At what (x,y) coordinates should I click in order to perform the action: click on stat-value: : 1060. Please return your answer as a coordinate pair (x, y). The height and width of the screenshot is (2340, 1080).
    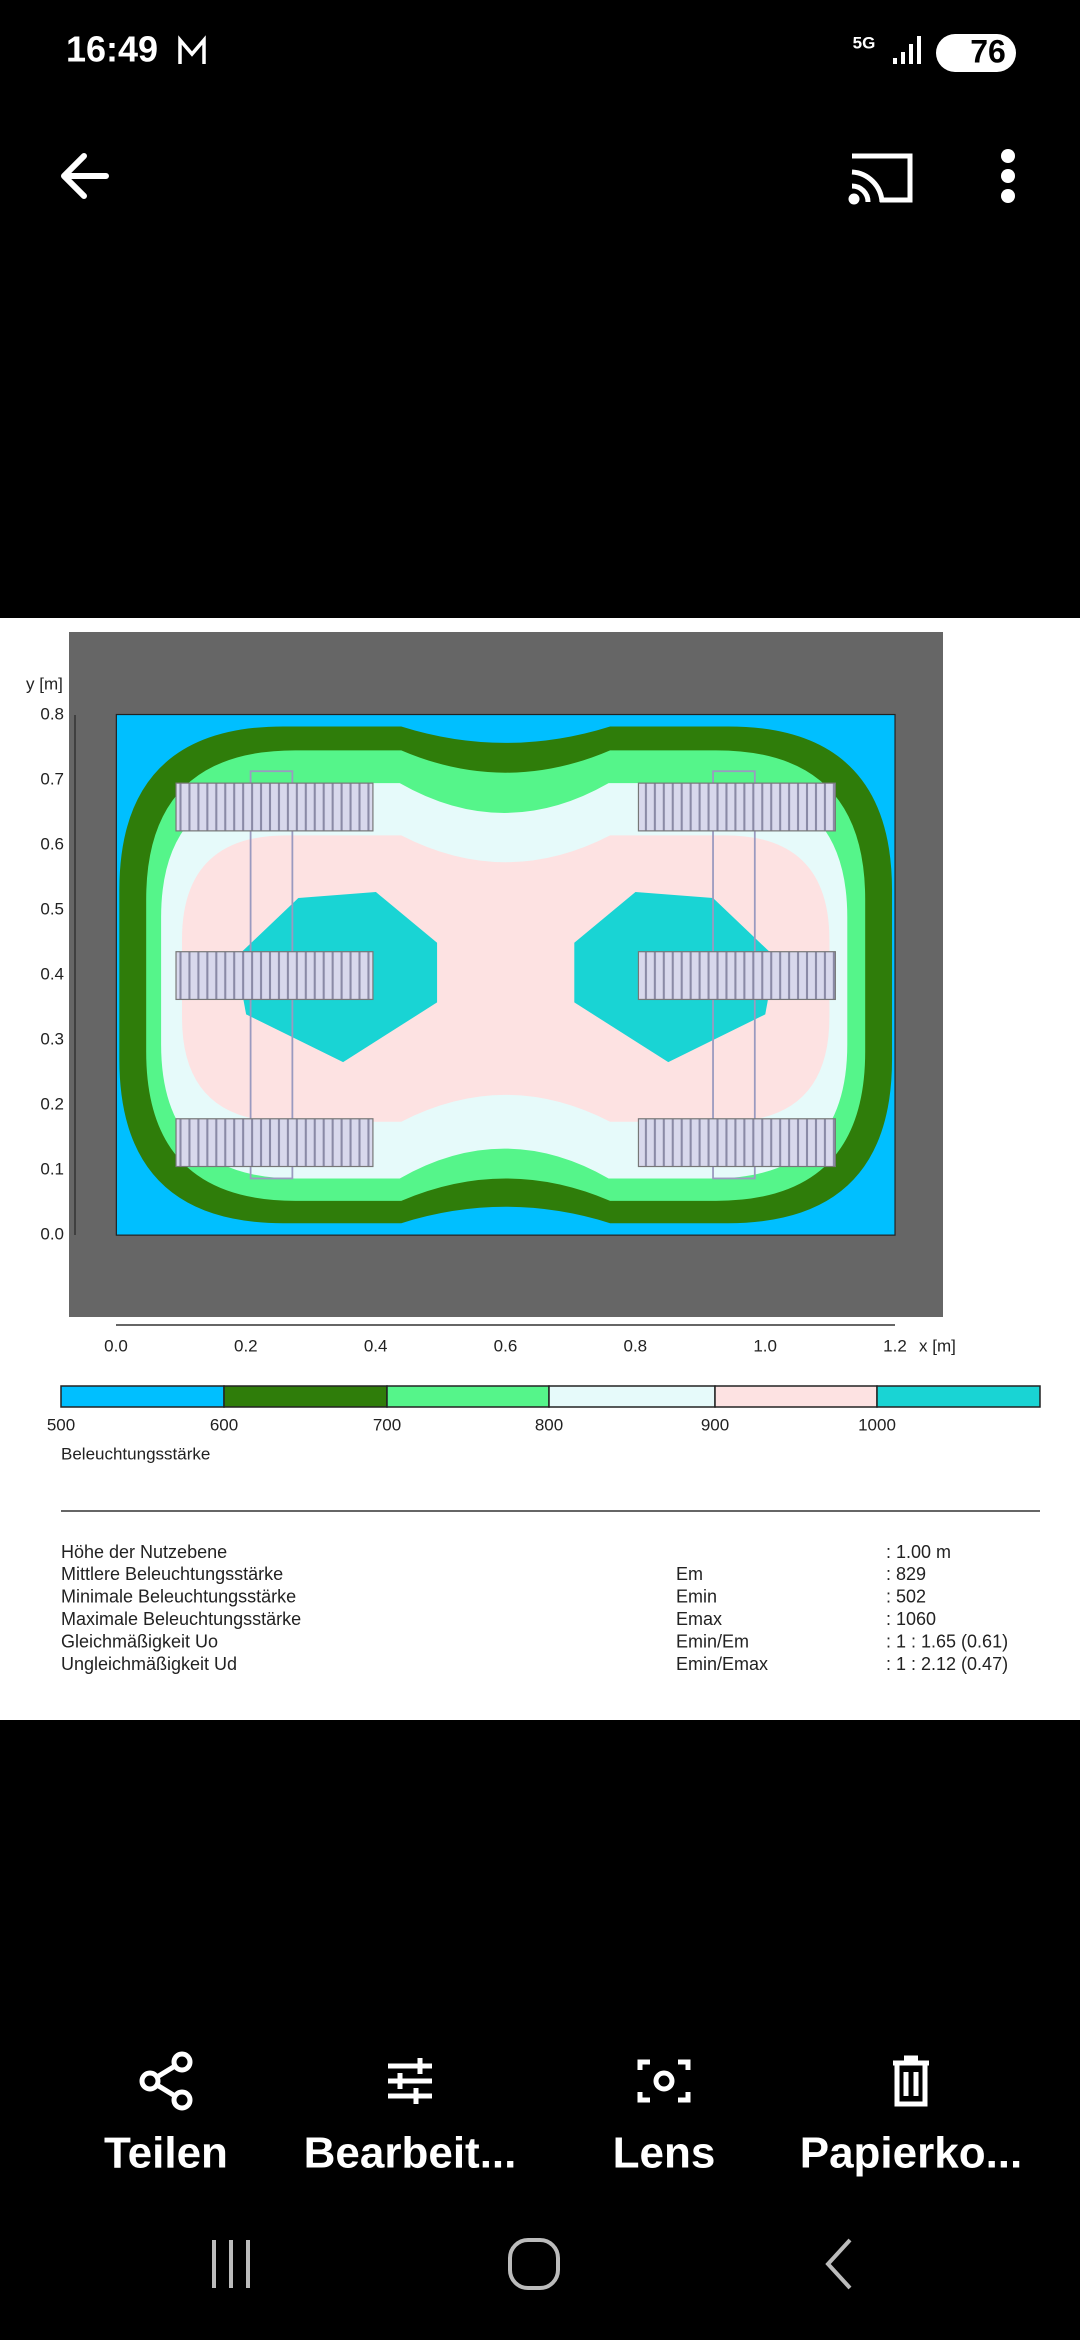
    Looking at the image, I should click on (911, 1619).